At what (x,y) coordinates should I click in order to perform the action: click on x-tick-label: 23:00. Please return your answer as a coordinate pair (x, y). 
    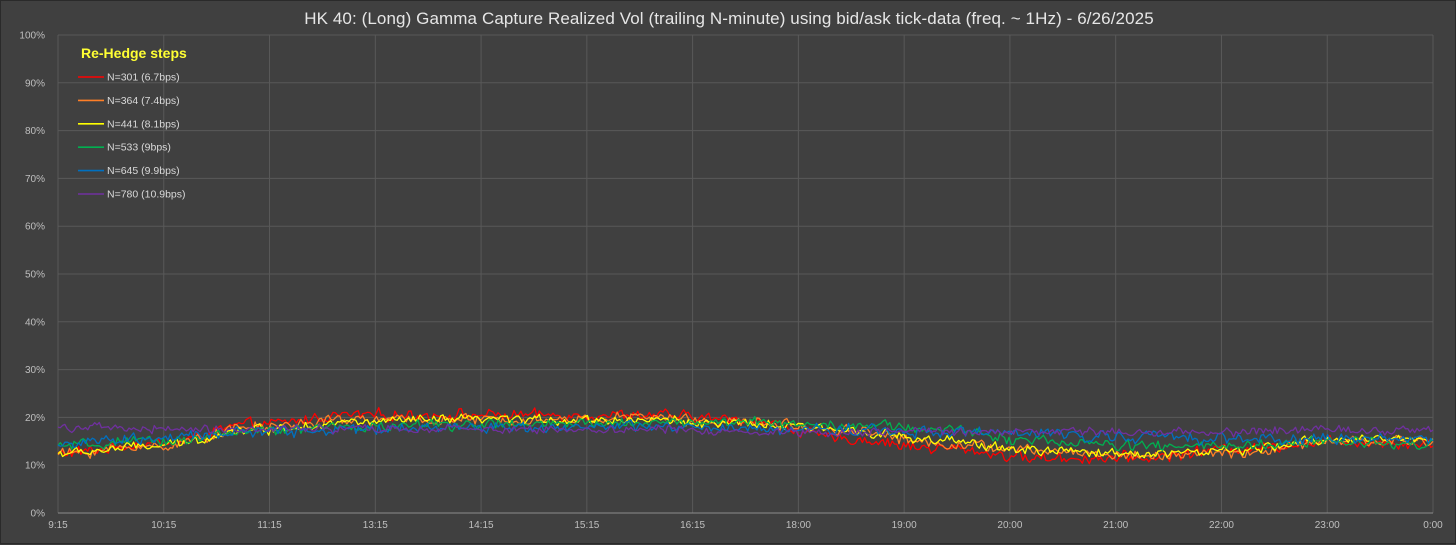
    Looking at the image, I should click on (1327, 525).